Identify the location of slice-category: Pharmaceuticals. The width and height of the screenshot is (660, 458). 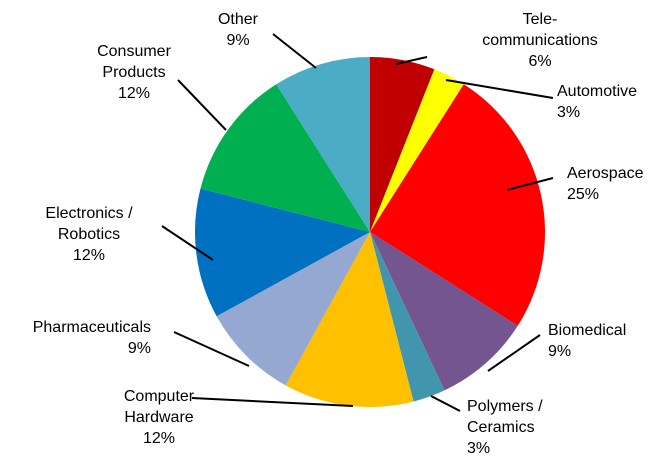
(92, 327).